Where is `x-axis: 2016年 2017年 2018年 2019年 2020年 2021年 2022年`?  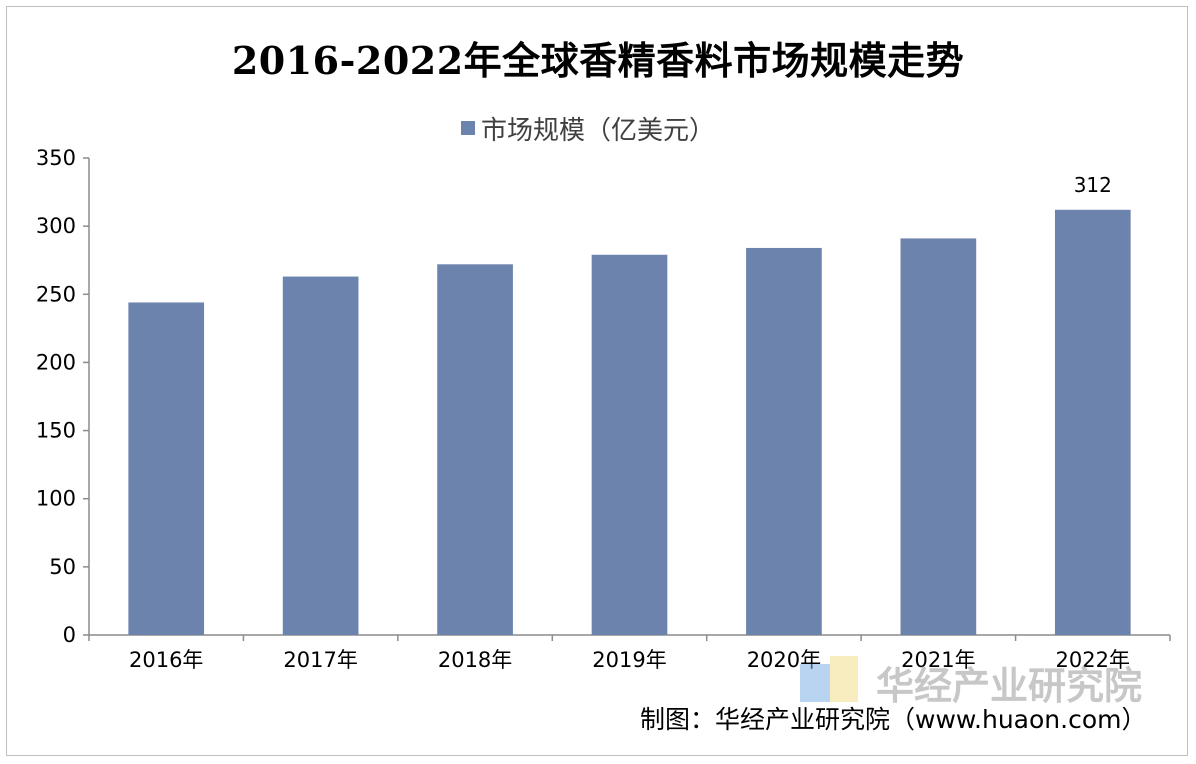
x-axis: 2016年 2017年 2018年 2019年 2020年 2021年 2022年 is located at coordinates (629, 653).